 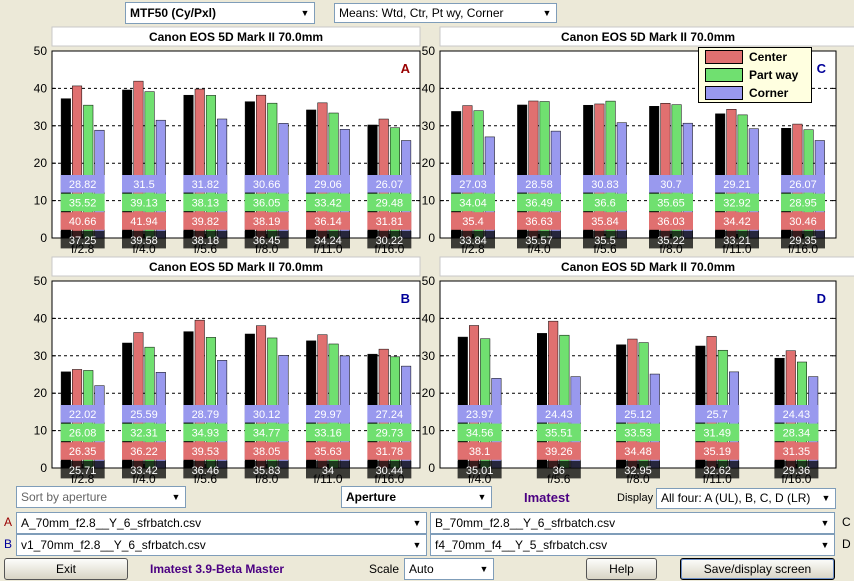 What do you see at coordinates (41, 281) in the screenshot?
I see `y-tick-label: 50` at bounding box center [41, 281].